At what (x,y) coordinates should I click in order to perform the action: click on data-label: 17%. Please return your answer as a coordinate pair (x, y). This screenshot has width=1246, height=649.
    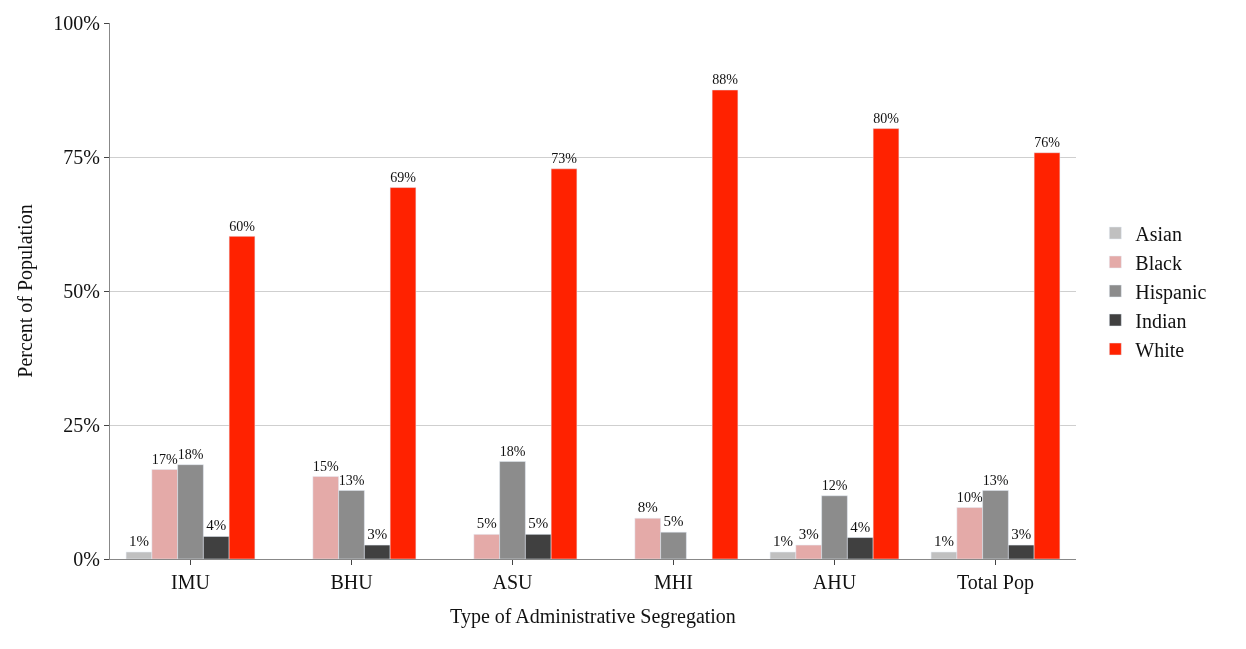
    Looking at the image, I should click on (164, 458).